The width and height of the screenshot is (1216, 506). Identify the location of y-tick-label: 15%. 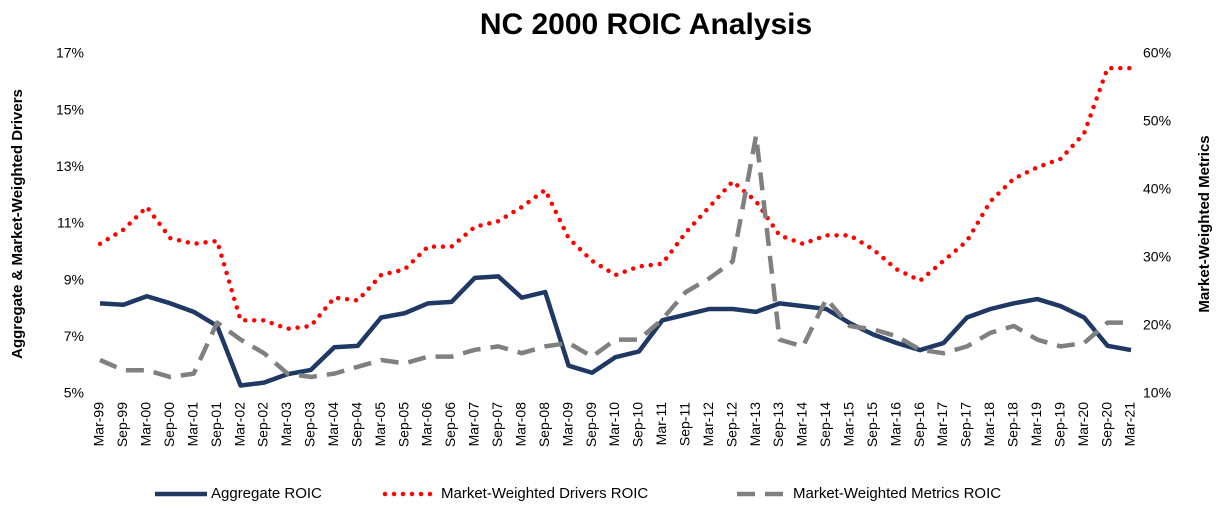
(70, 109).